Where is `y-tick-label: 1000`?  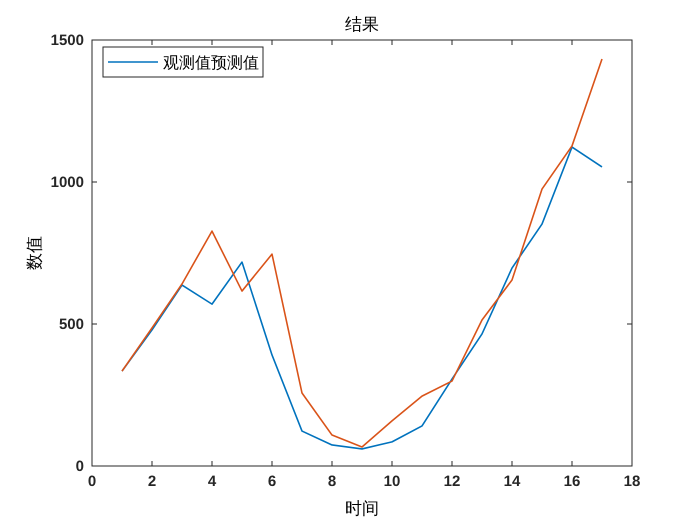 y-tick-label: 1000 is located at coordinates (67, 182).